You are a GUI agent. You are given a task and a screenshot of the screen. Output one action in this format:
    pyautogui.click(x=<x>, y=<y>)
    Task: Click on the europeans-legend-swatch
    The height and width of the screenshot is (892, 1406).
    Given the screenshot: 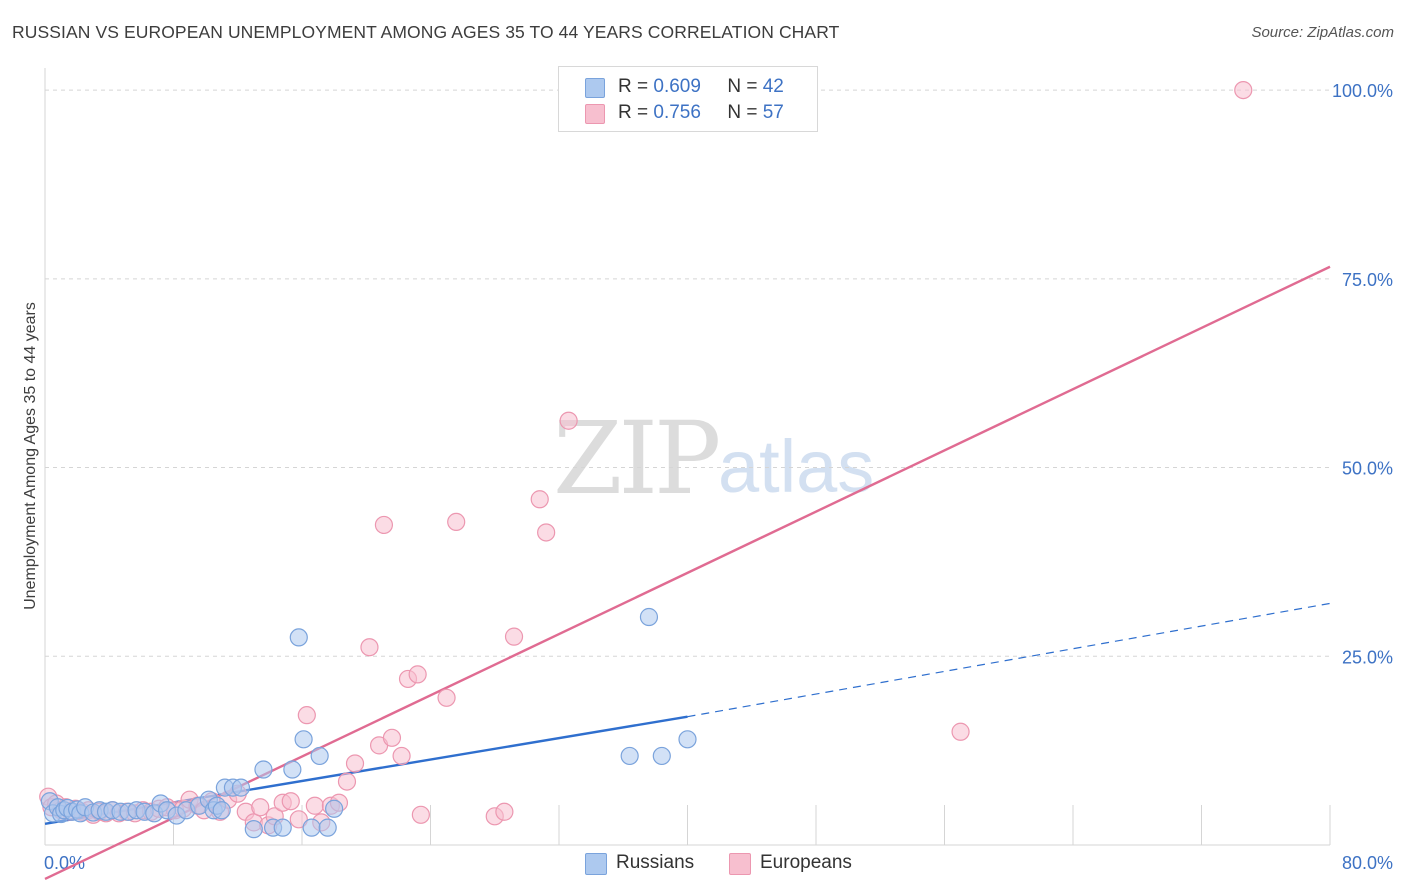 What is the action you would take?
    pyautogui.click(x=740, y=864)
    